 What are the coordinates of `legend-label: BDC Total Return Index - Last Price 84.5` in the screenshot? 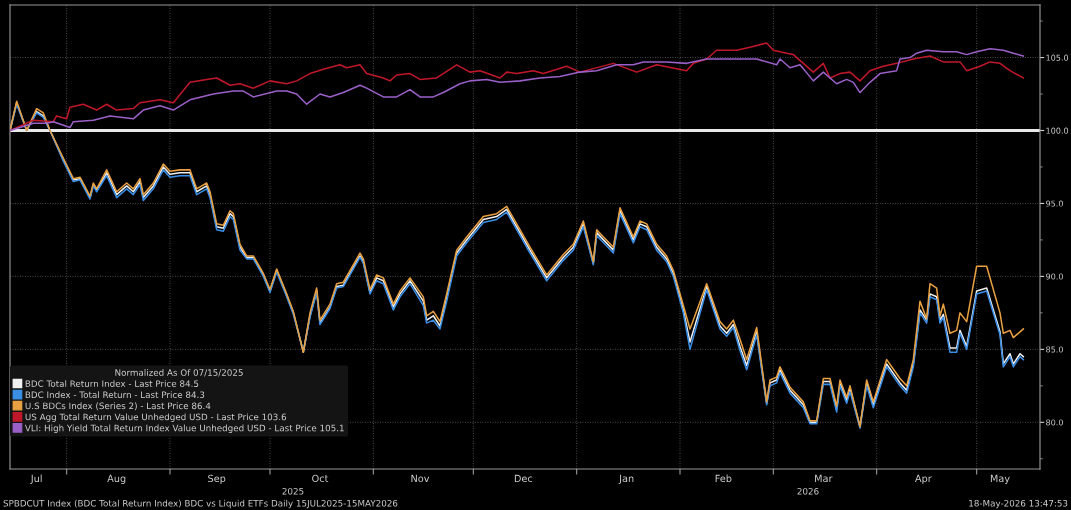 It's located at (112, 383).